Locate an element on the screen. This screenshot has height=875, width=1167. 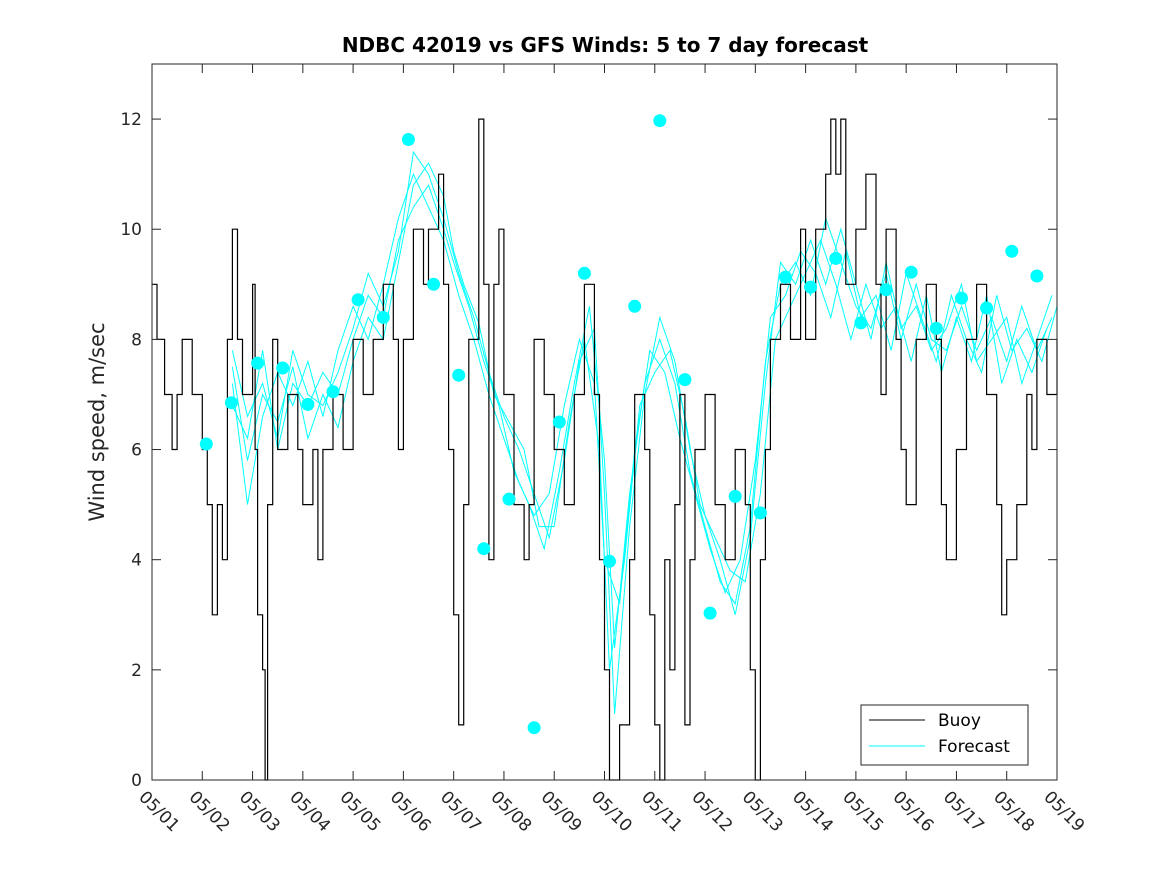
x-tick-label: 05/18 is located at coordinates (1013, 811).